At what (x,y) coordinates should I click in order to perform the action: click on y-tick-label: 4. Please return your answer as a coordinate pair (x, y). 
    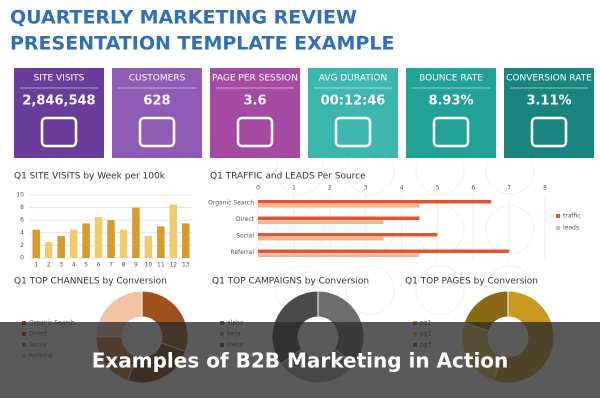
    Looking at the image, I should click on (22, 232).